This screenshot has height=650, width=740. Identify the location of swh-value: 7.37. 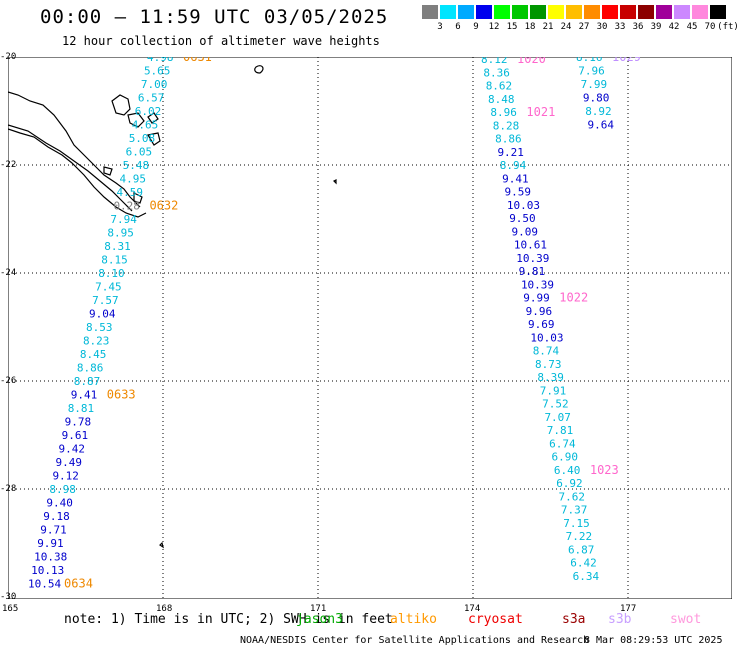
(574, 510).